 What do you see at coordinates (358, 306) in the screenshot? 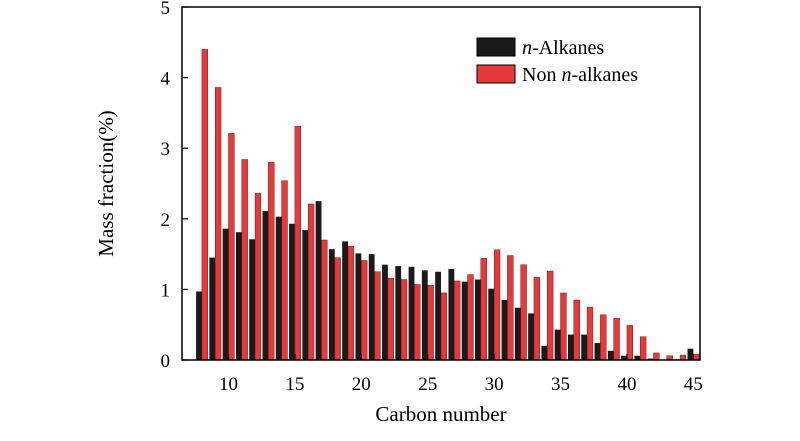
I see `bar-n-alkanes-c20` at bounding box center [358, 306].